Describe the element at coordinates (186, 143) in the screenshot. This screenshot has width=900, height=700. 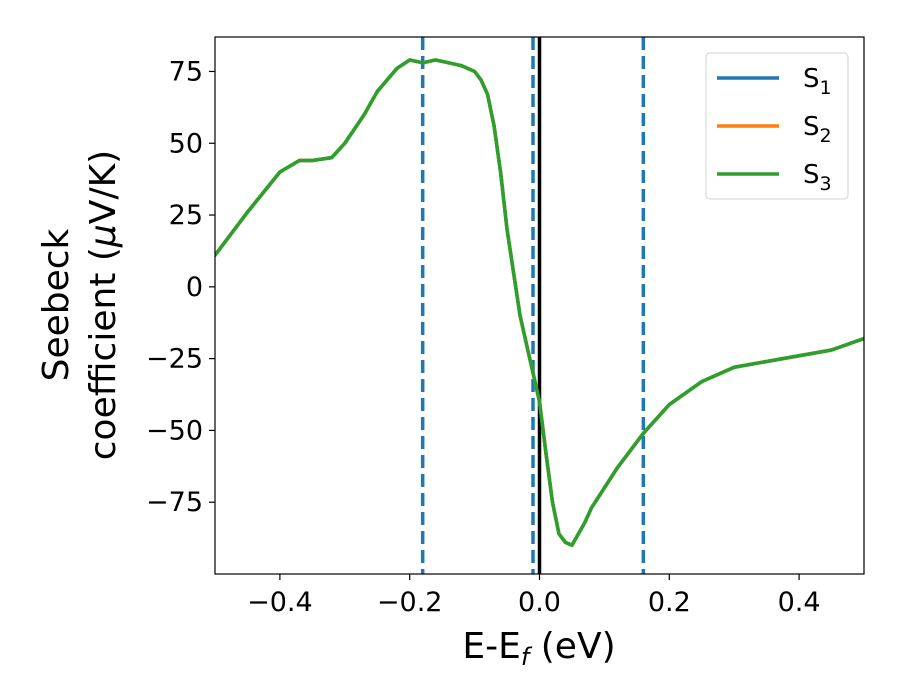
I see `y-tick-label: 50` at that location.